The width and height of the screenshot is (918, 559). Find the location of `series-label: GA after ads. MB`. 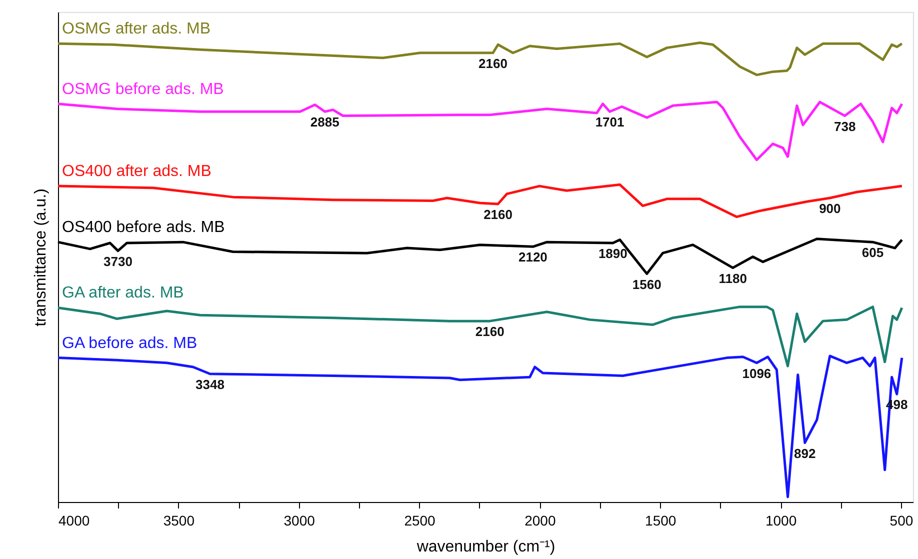

series-label: GA after ads. MB is located at coordinates (123, 293).